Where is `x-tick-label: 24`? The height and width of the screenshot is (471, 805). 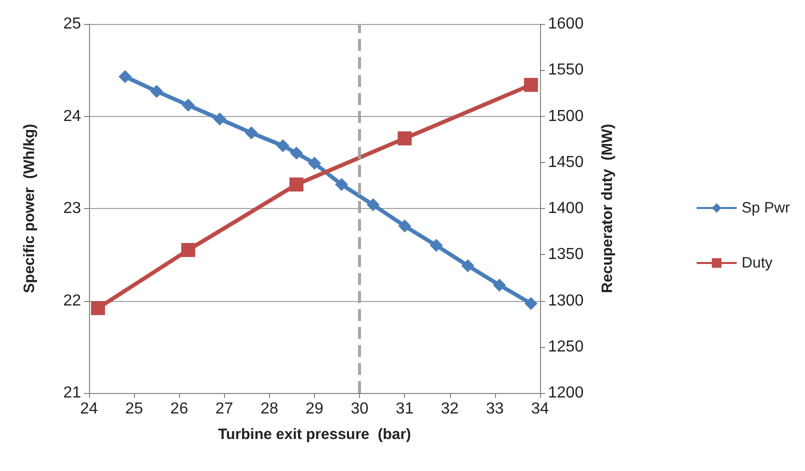
x-tick-label: 24 is located at coordinates (89, 409).